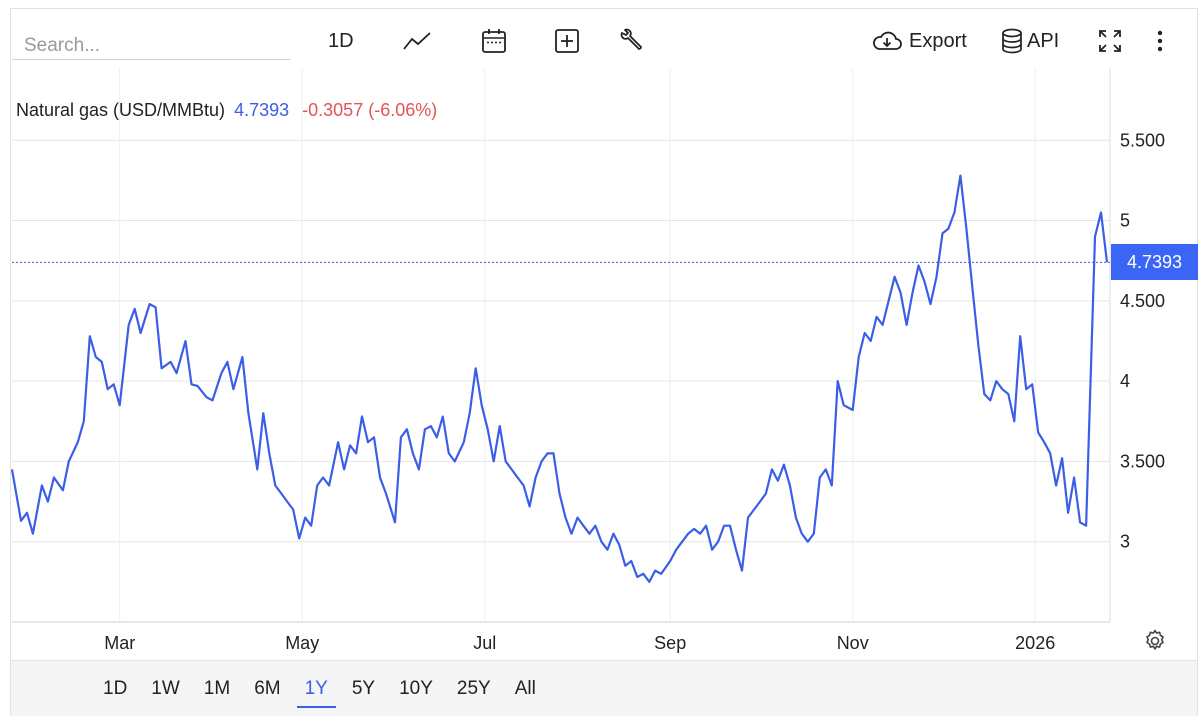 This screenshot has height=726, width=1200. I want to click on chart-settings-button, so click(1155, 643).